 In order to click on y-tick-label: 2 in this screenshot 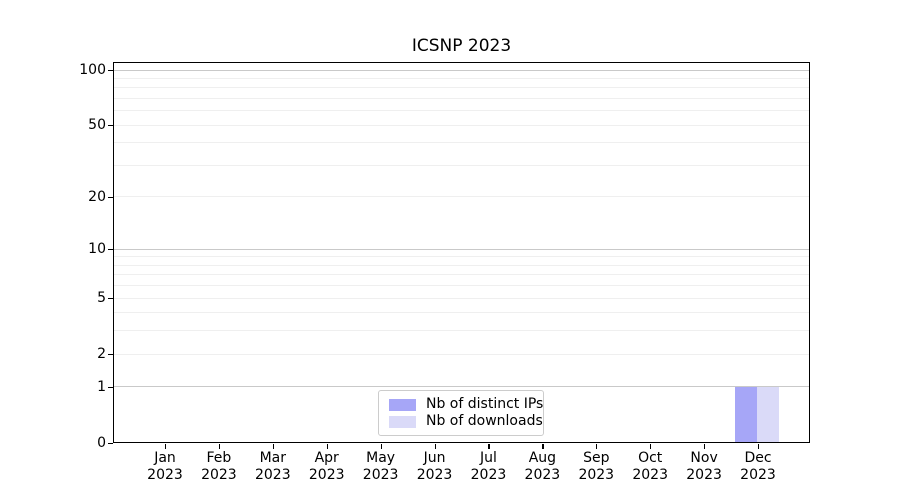, I will do `click(101, 354)`.